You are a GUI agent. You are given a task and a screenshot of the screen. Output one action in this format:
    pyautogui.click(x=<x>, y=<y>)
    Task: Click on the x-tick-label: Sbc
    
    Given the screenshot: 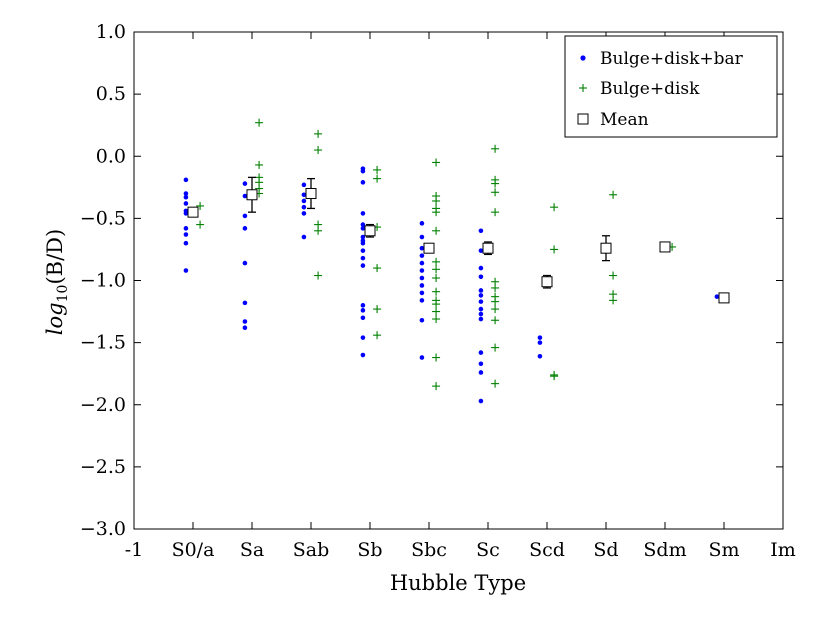 What is the action you would take?
    pyautogui.click(x=429, y=550)
    